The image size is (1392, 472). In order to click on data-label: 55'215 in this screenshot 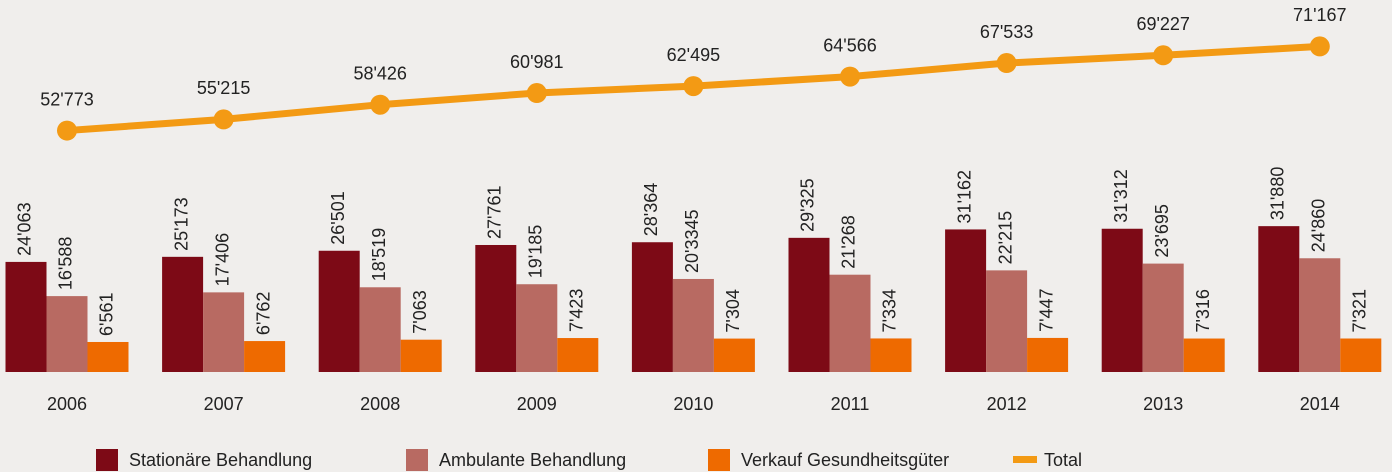, I will do `click(224, 88)`.